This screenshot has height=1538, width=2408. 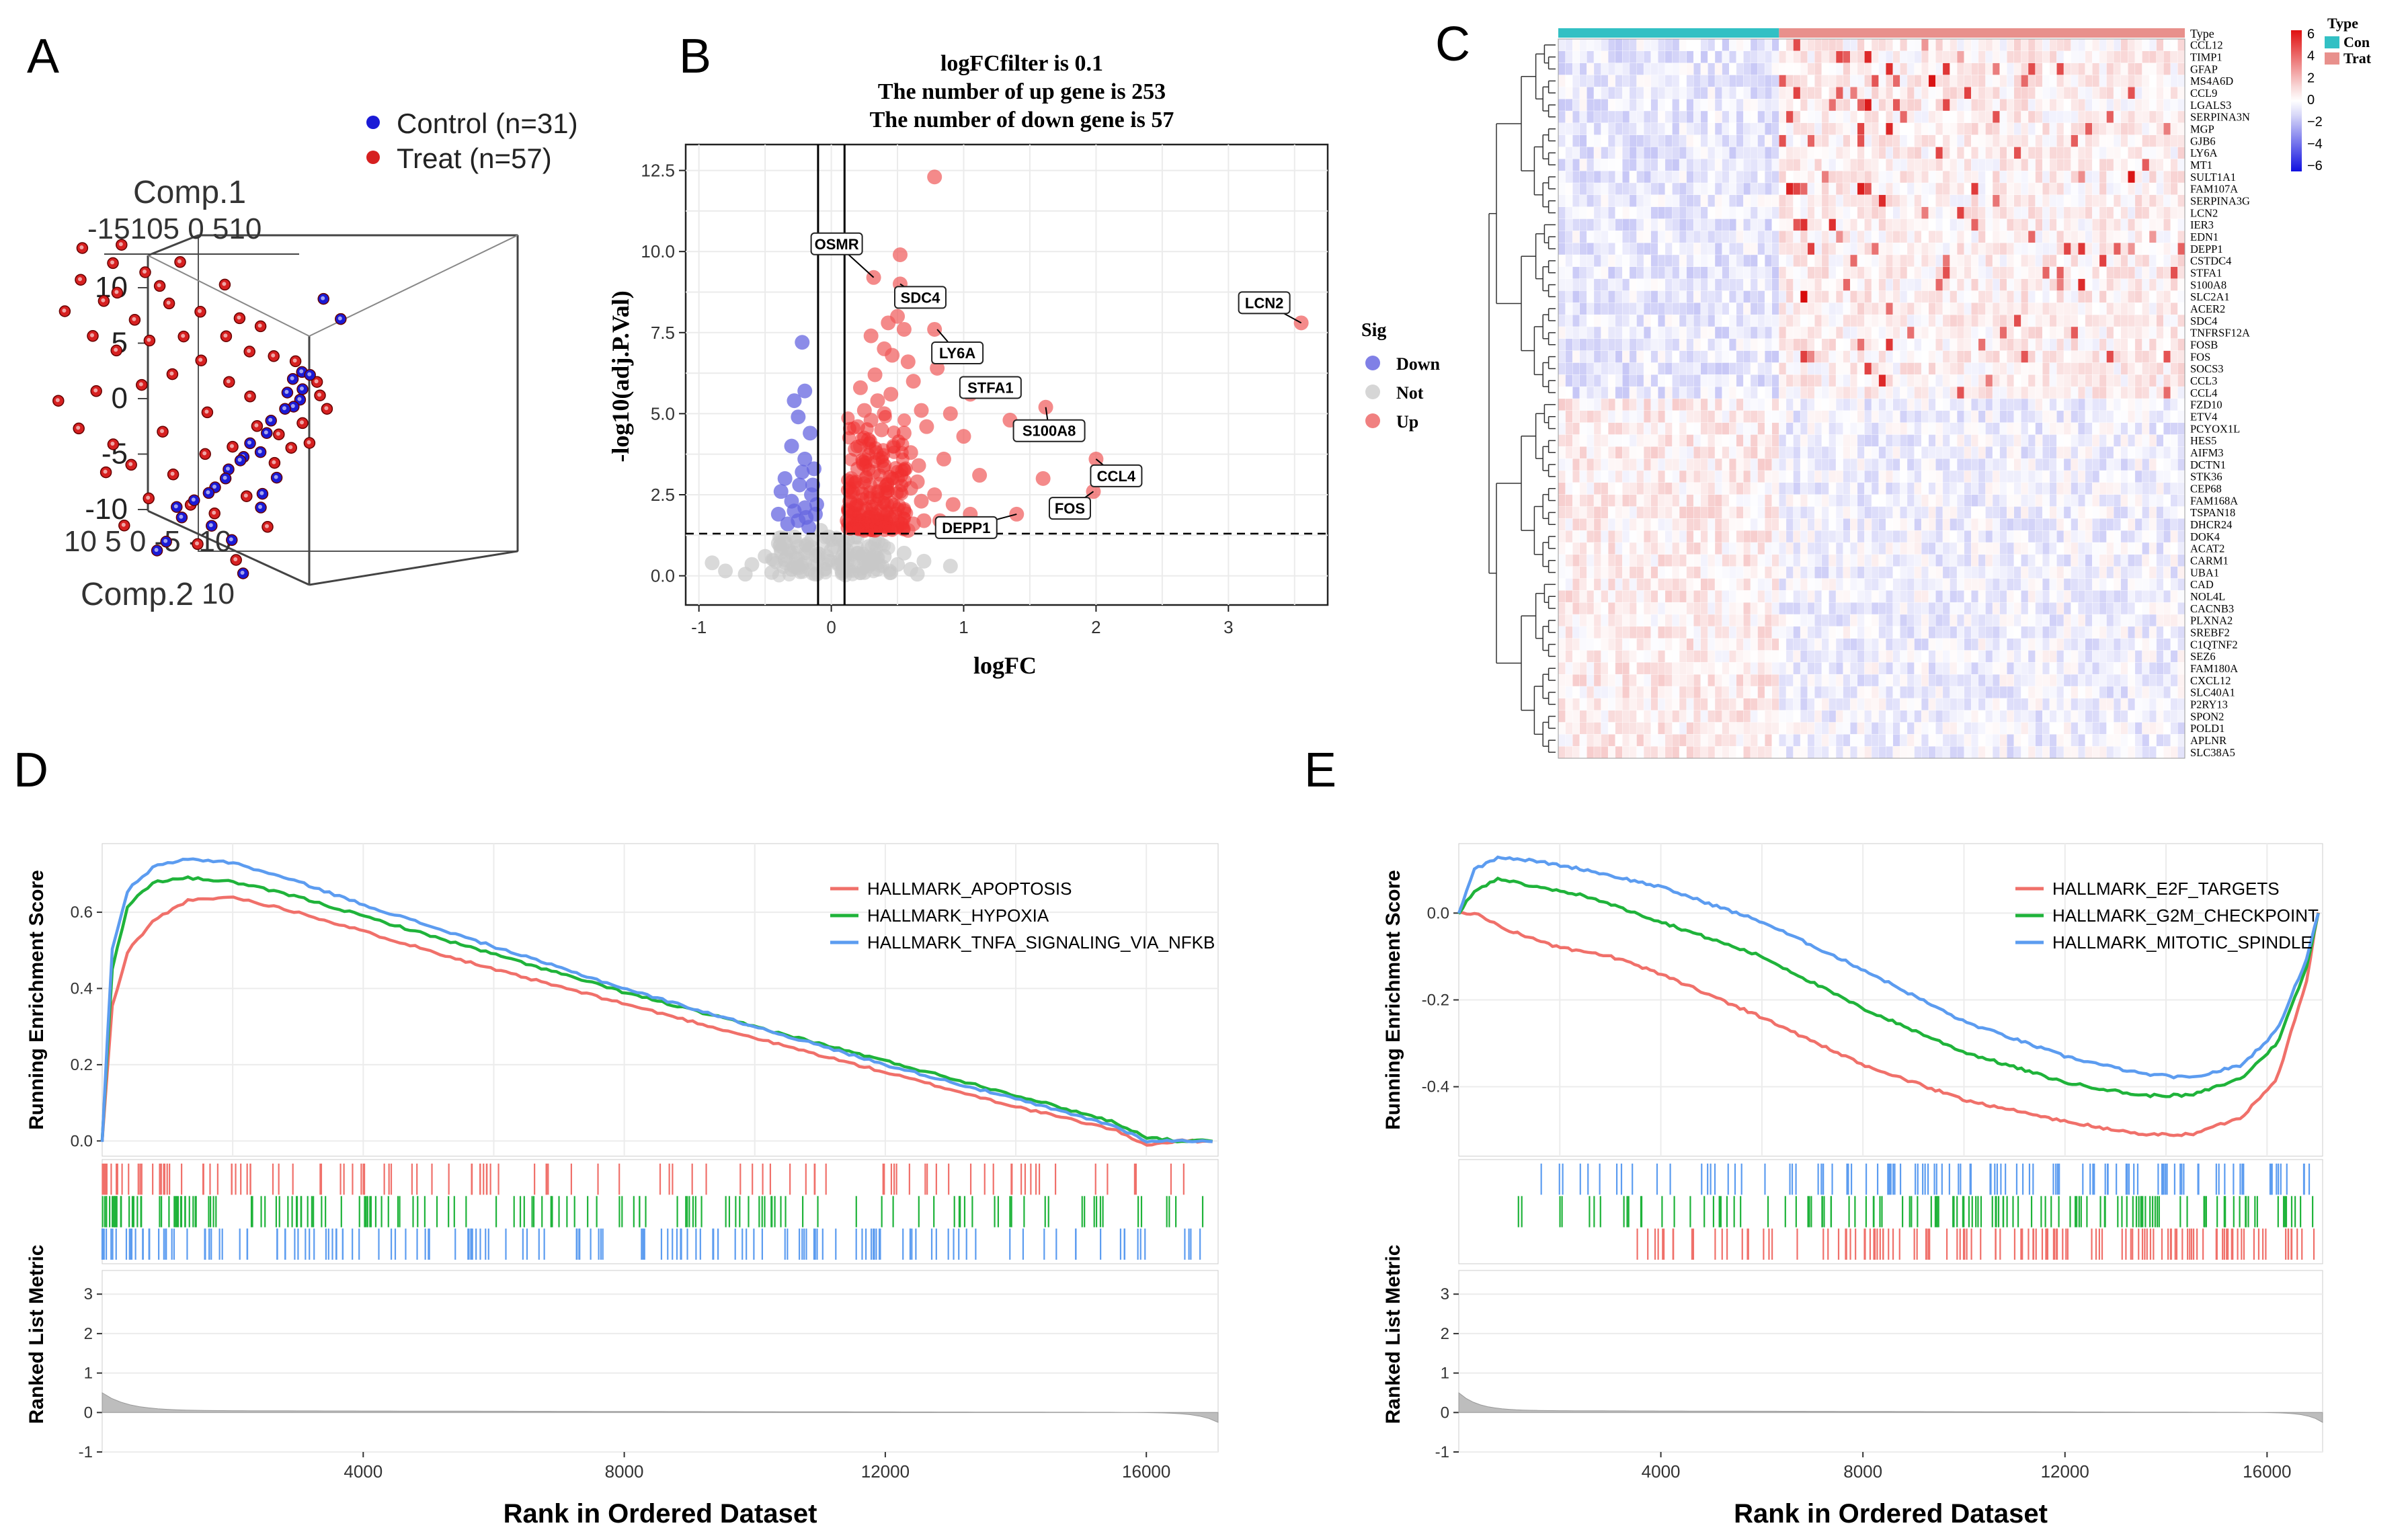 I want to click on gene-label-TNFRSF12A: TNFRSF12A, so click(x=2220, y=333).